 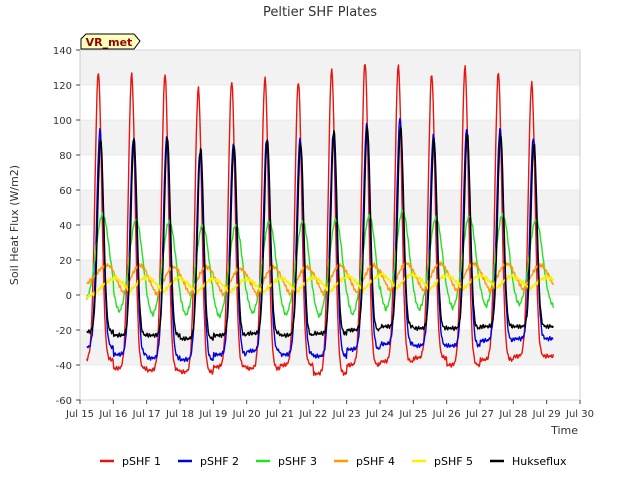 What do you see at coordinates (64, 331) in the screenshot?
I see `y-tick-label: -20` at bounding box center [64, 331].